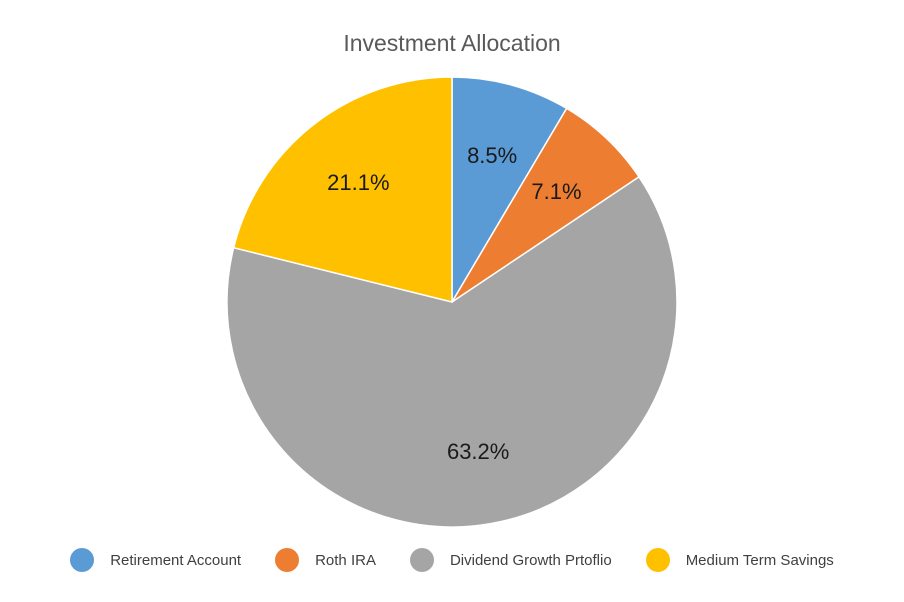  Describe the element at coordinates (478, 451) in the screenshot. I see `data-label-2: 63.2%` at that location.